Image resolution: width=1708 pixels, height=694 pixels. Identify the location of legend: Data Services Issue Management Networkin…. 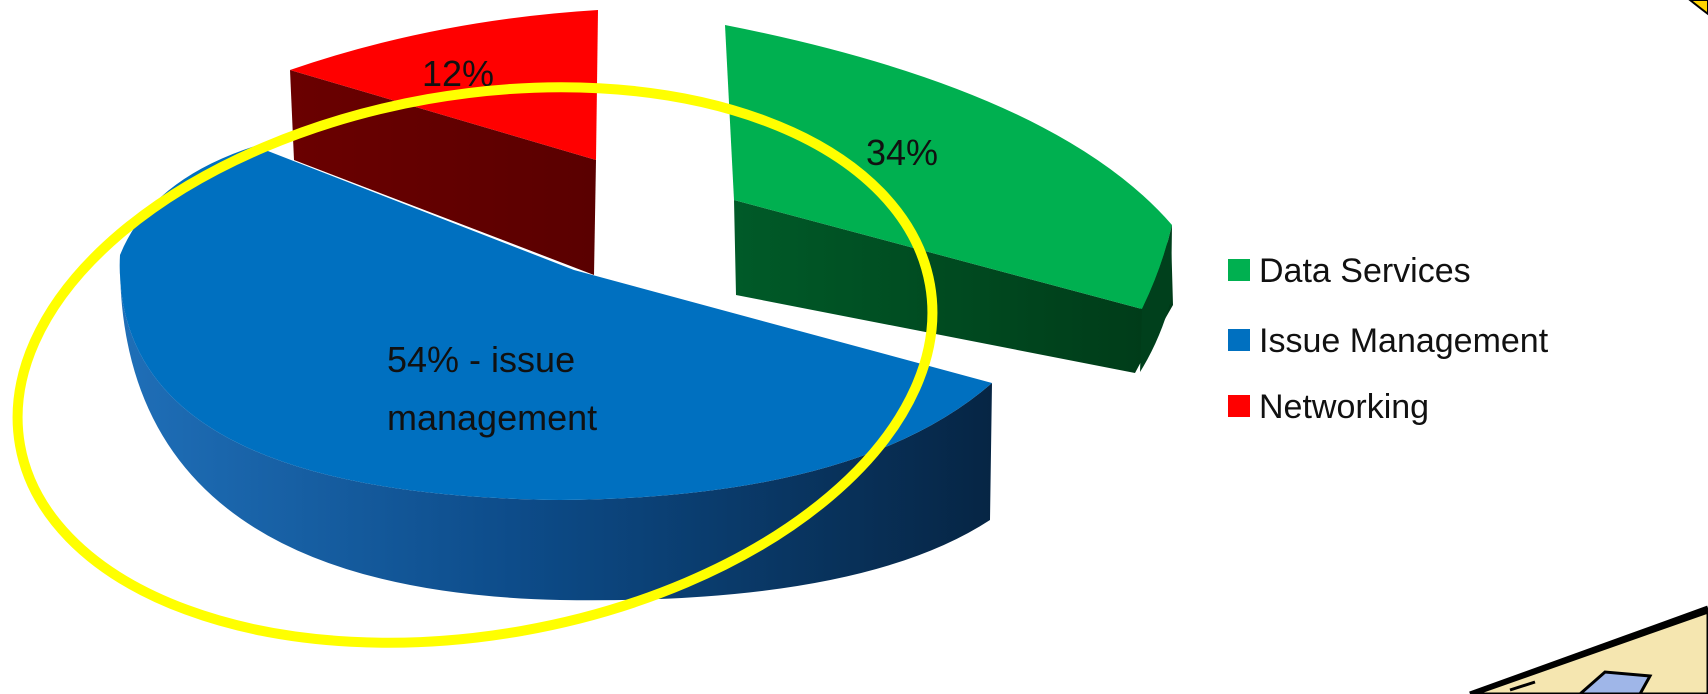
(1388, 339).